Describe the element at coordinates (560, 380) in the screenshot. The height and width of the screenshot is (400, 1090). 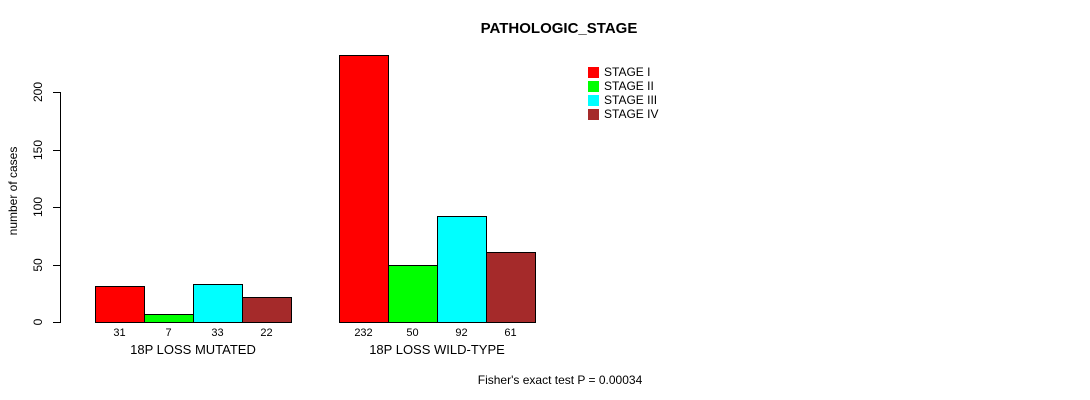
I see `fisher-test-note: Fisher's exact test P = 0.00034` at that location.